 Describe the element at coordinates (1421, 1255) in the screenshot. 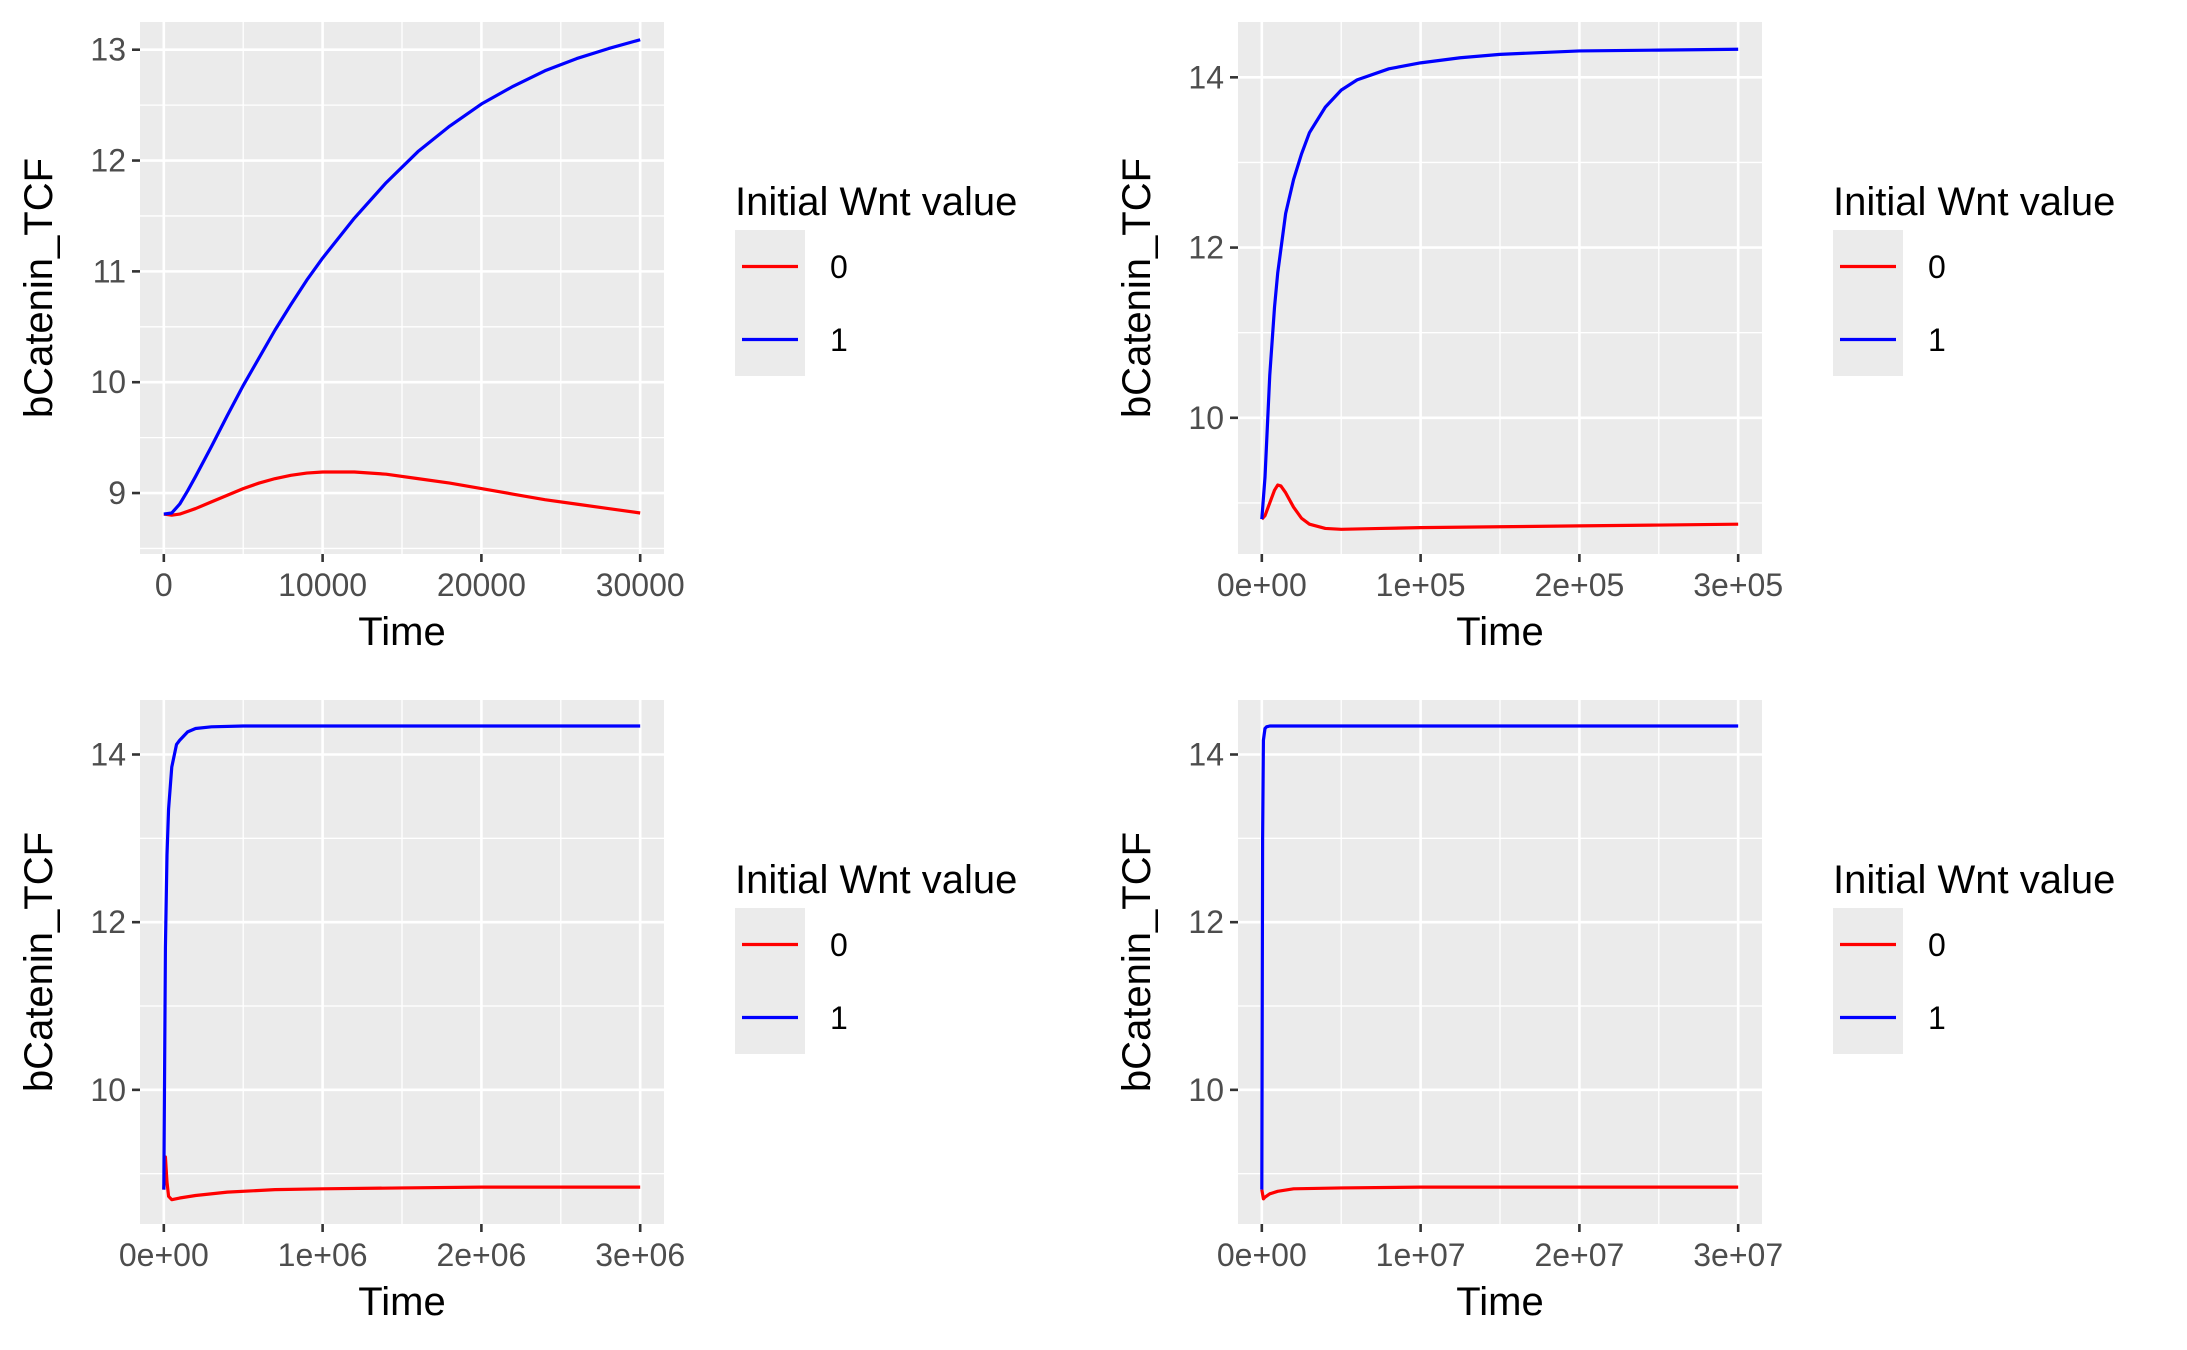

I see `x-tick-label: 1e+07` at that location.